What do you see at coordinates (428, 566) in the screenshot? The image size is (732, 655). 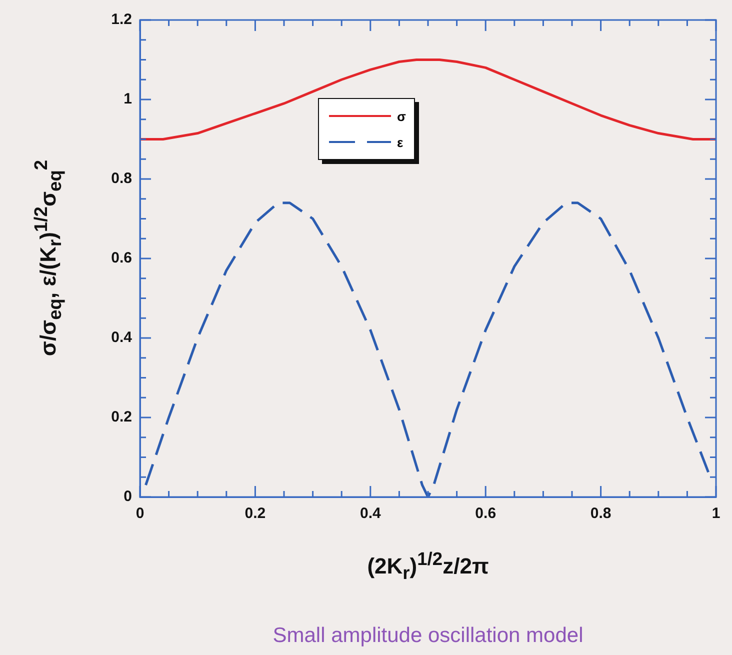 I see `x-axis-title: (2K$_{r}$)$^{1/2}$z/2π` at bounding box center [428, 566].